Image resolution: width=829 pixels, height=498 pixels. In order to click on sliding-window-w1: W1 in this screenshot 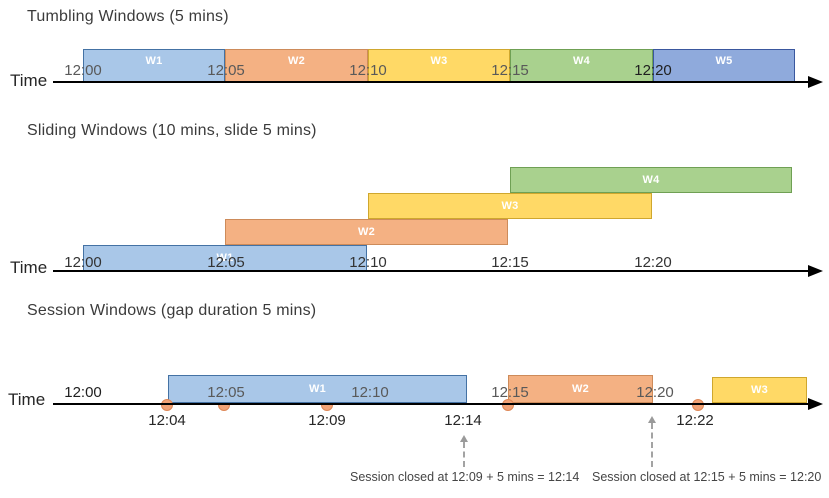, I will do `click(225, 258)`.